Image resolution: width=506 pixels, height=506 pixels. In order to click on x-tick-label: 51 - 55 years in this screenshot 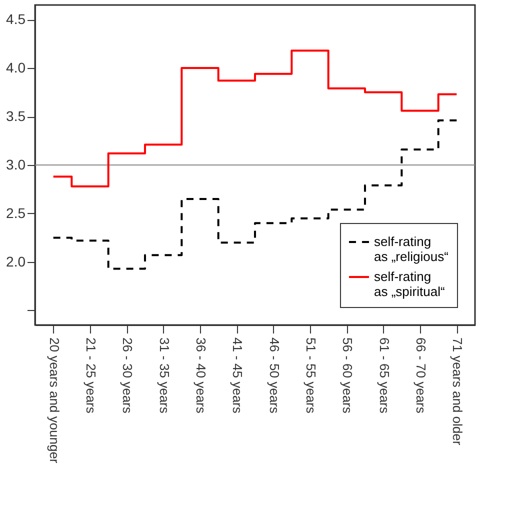, I will do `click(311, 376)`.